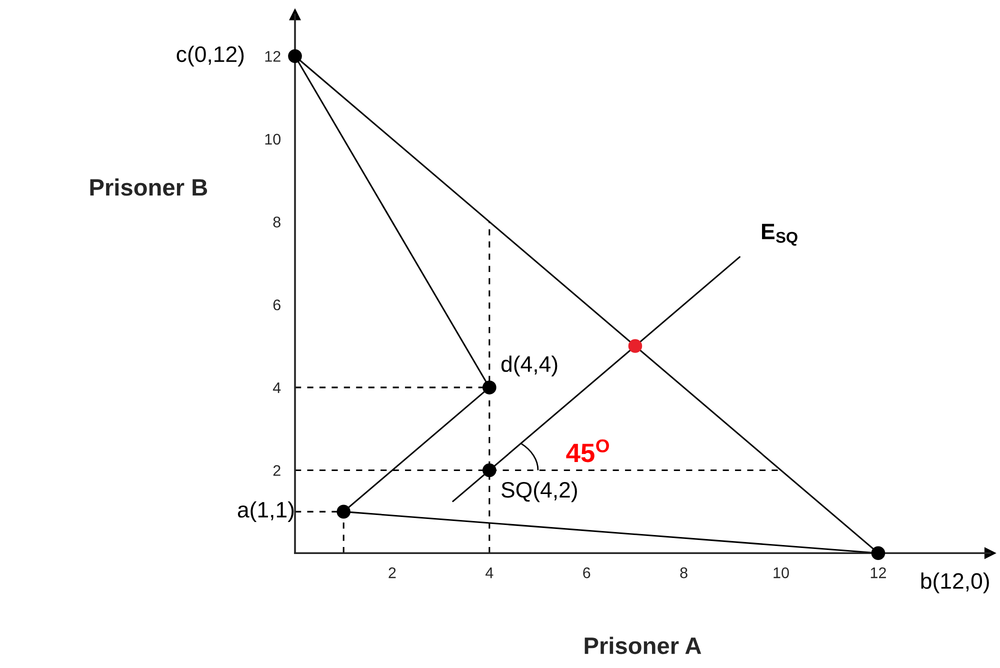 The height and width of the screenshot is (668, 1000). What do you see at coordinates (643, 645) in the screenshot?
I see `x-axis-title: Prisoner A` at bounding box center [643, 645].